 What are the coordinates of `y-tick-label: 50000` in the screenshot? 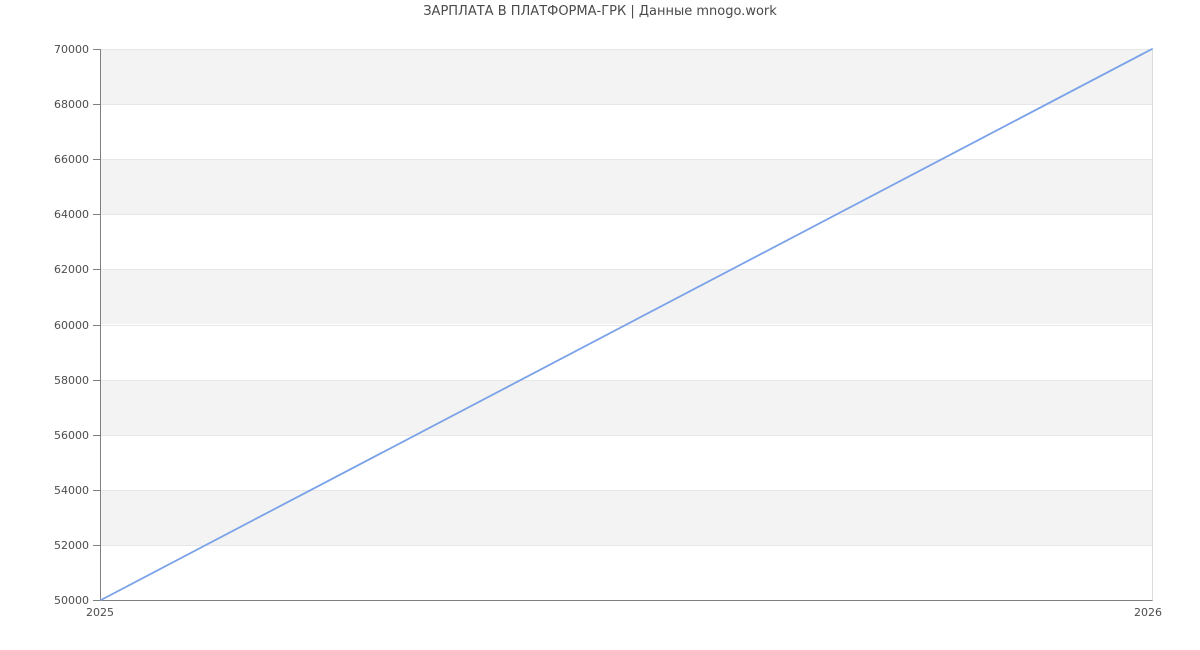 It's located at (71, 600).